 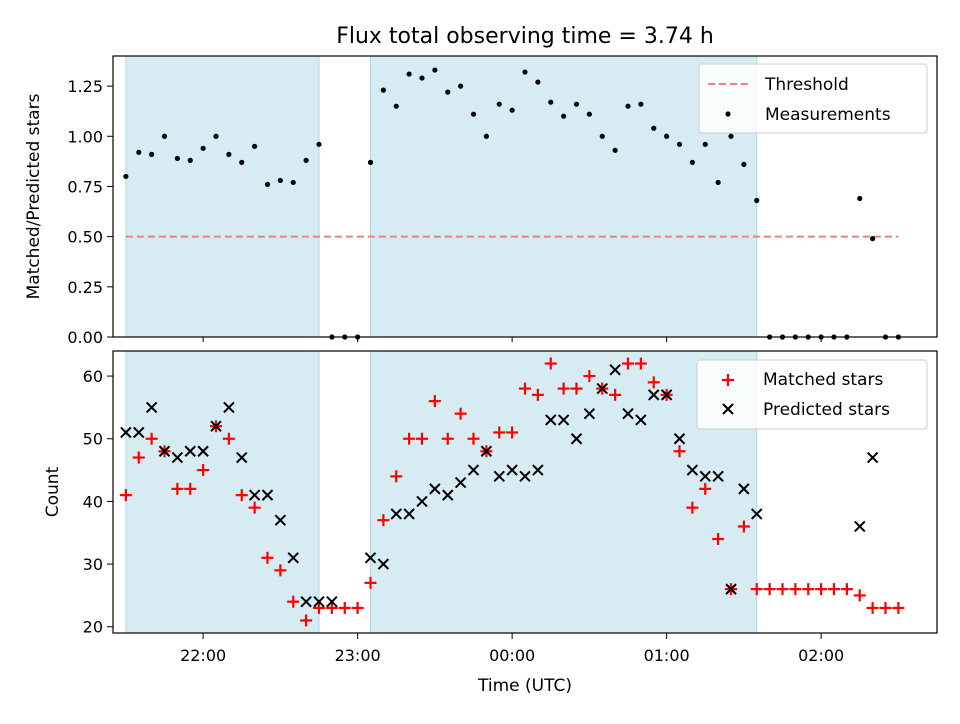 I want to click on legend-predicted-label: Predicted stars, so click(x=826, y=410).